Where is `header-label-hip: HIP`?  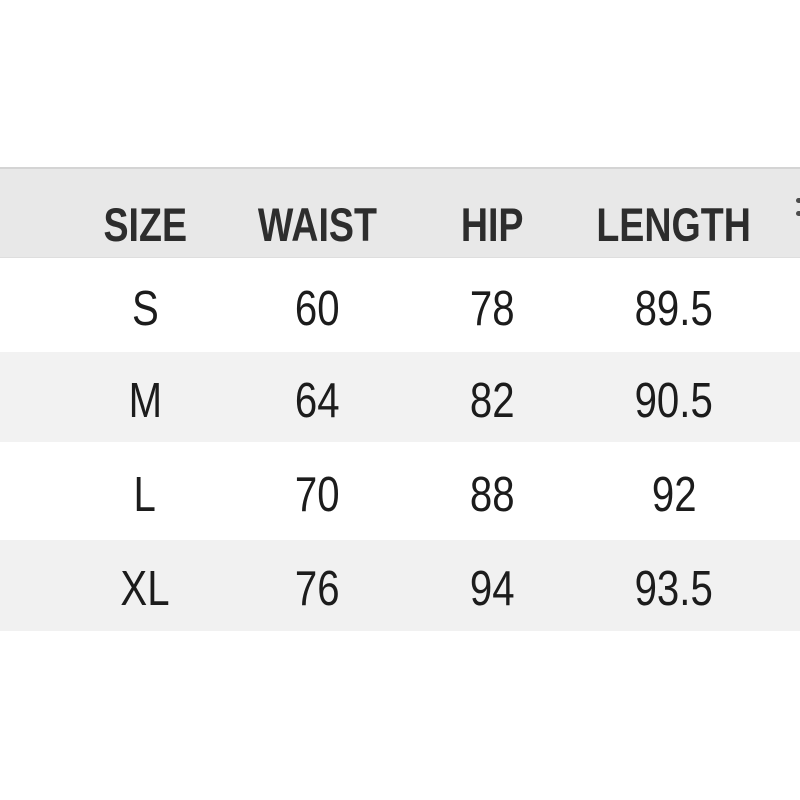 header-label-hip: HIP is located at coordinates (492, 224).